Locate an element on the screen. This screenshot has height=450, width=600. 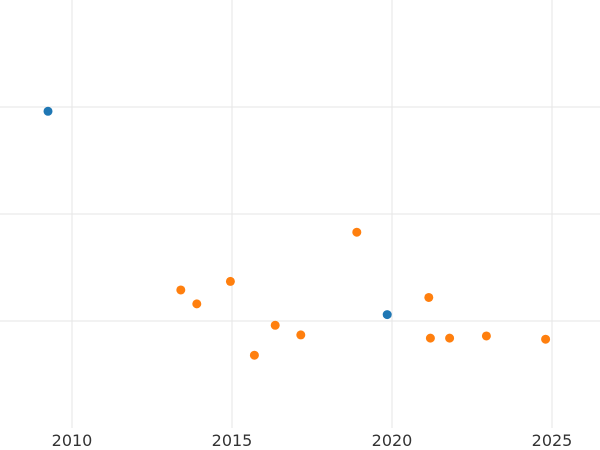
x-tick-label: 2010 is located at coordinates (72, 440).